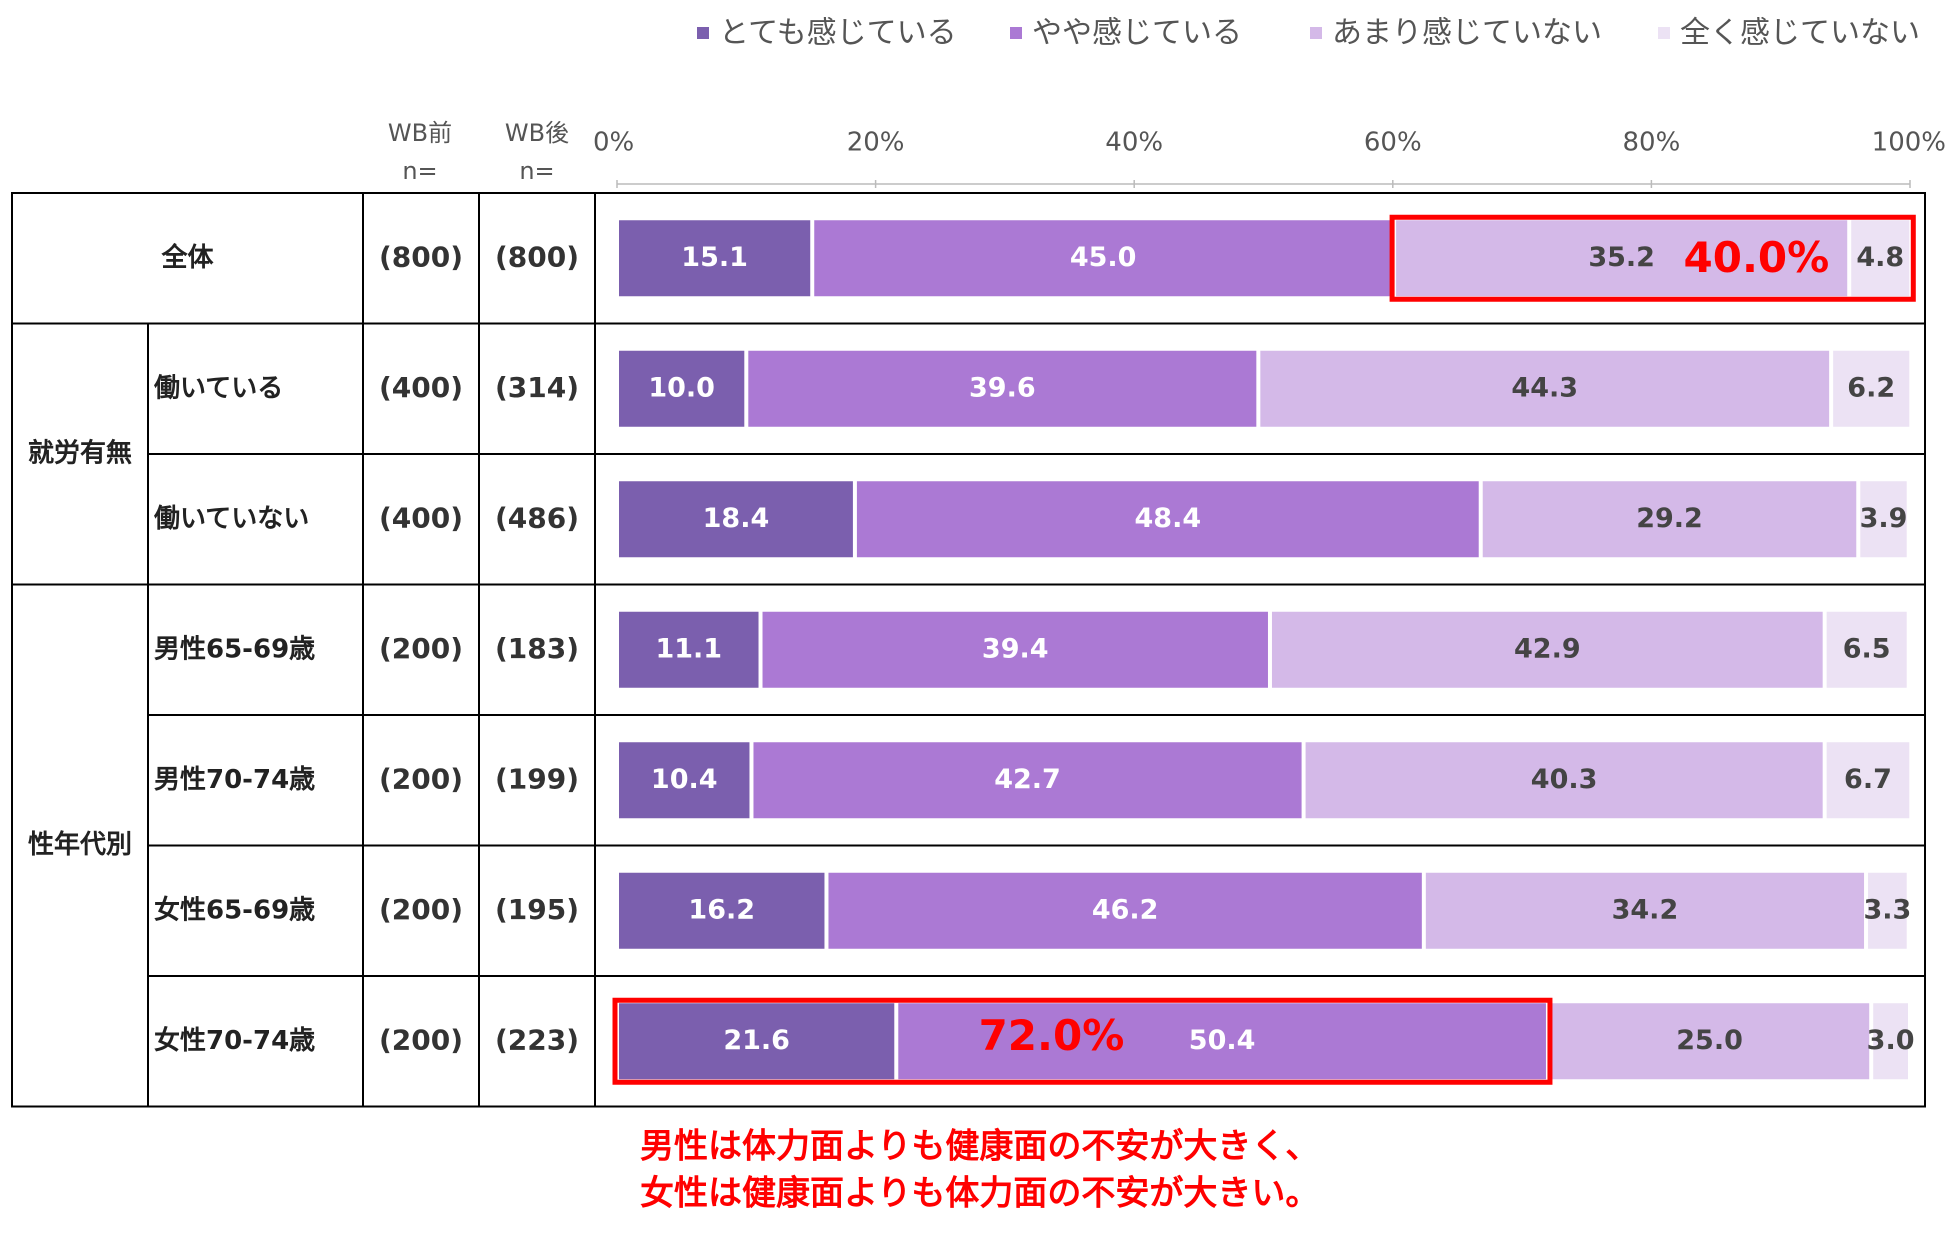  I want to click on n-after-value: (800), so click(537, 256).